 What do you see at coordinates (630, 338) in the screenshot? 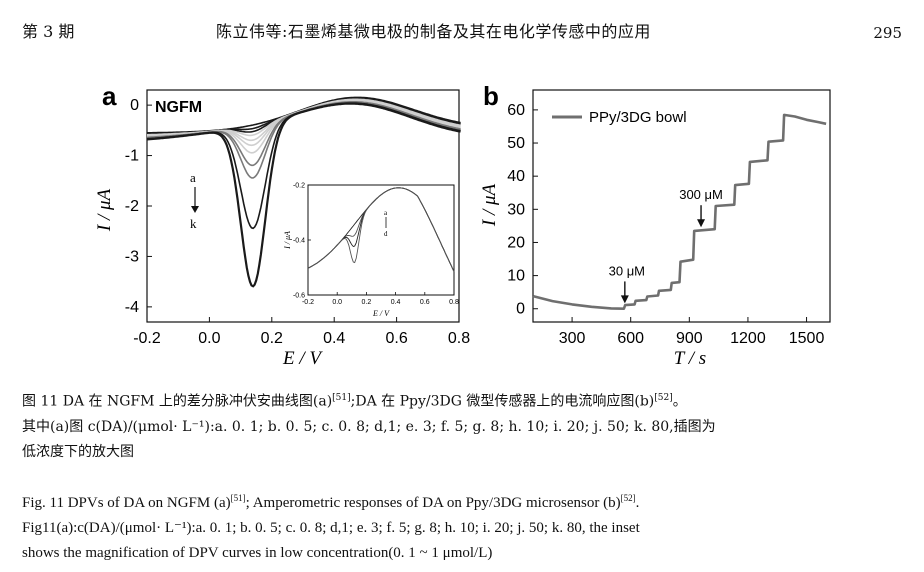
I see `panel-b-x-tick-label: 600` at bounding box center [630, 338].